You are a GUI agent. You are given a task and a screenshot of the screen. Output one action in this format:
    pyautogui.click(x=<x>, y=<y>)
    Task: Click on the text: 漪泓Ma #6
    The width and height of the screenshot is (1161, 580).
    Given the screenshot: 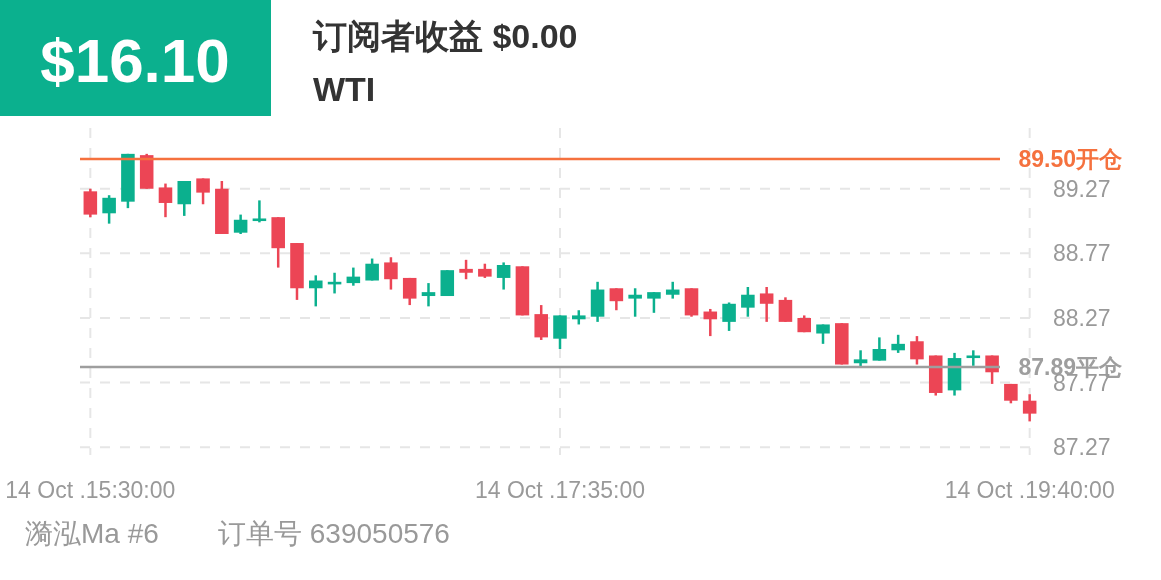 What is the action you would take?
    pyautogui.click(x=92, y=533)
    